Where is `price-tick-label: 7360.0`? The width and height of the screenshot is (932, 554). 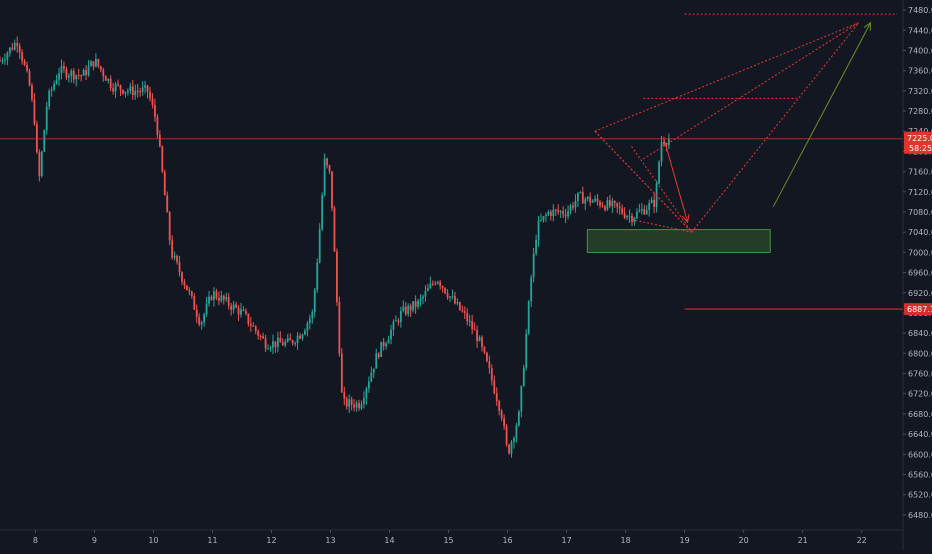 price-tick-label: 7360.0 is located at coordinates (920, 71).